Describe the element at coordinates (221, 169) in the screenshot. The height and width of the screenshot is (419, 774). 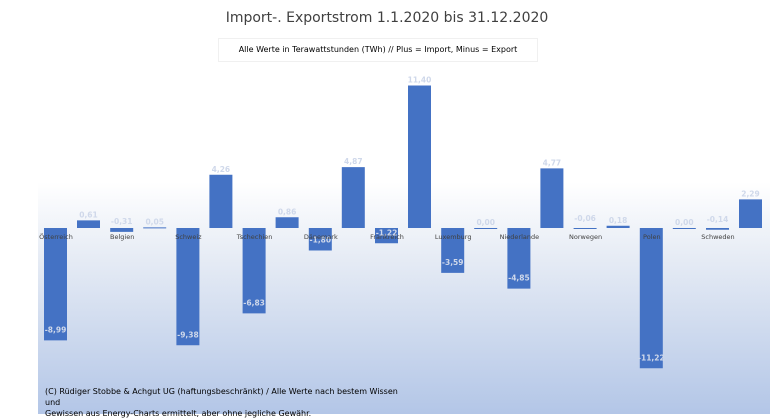
I see `data-label-import-2: 4,26` at that location.